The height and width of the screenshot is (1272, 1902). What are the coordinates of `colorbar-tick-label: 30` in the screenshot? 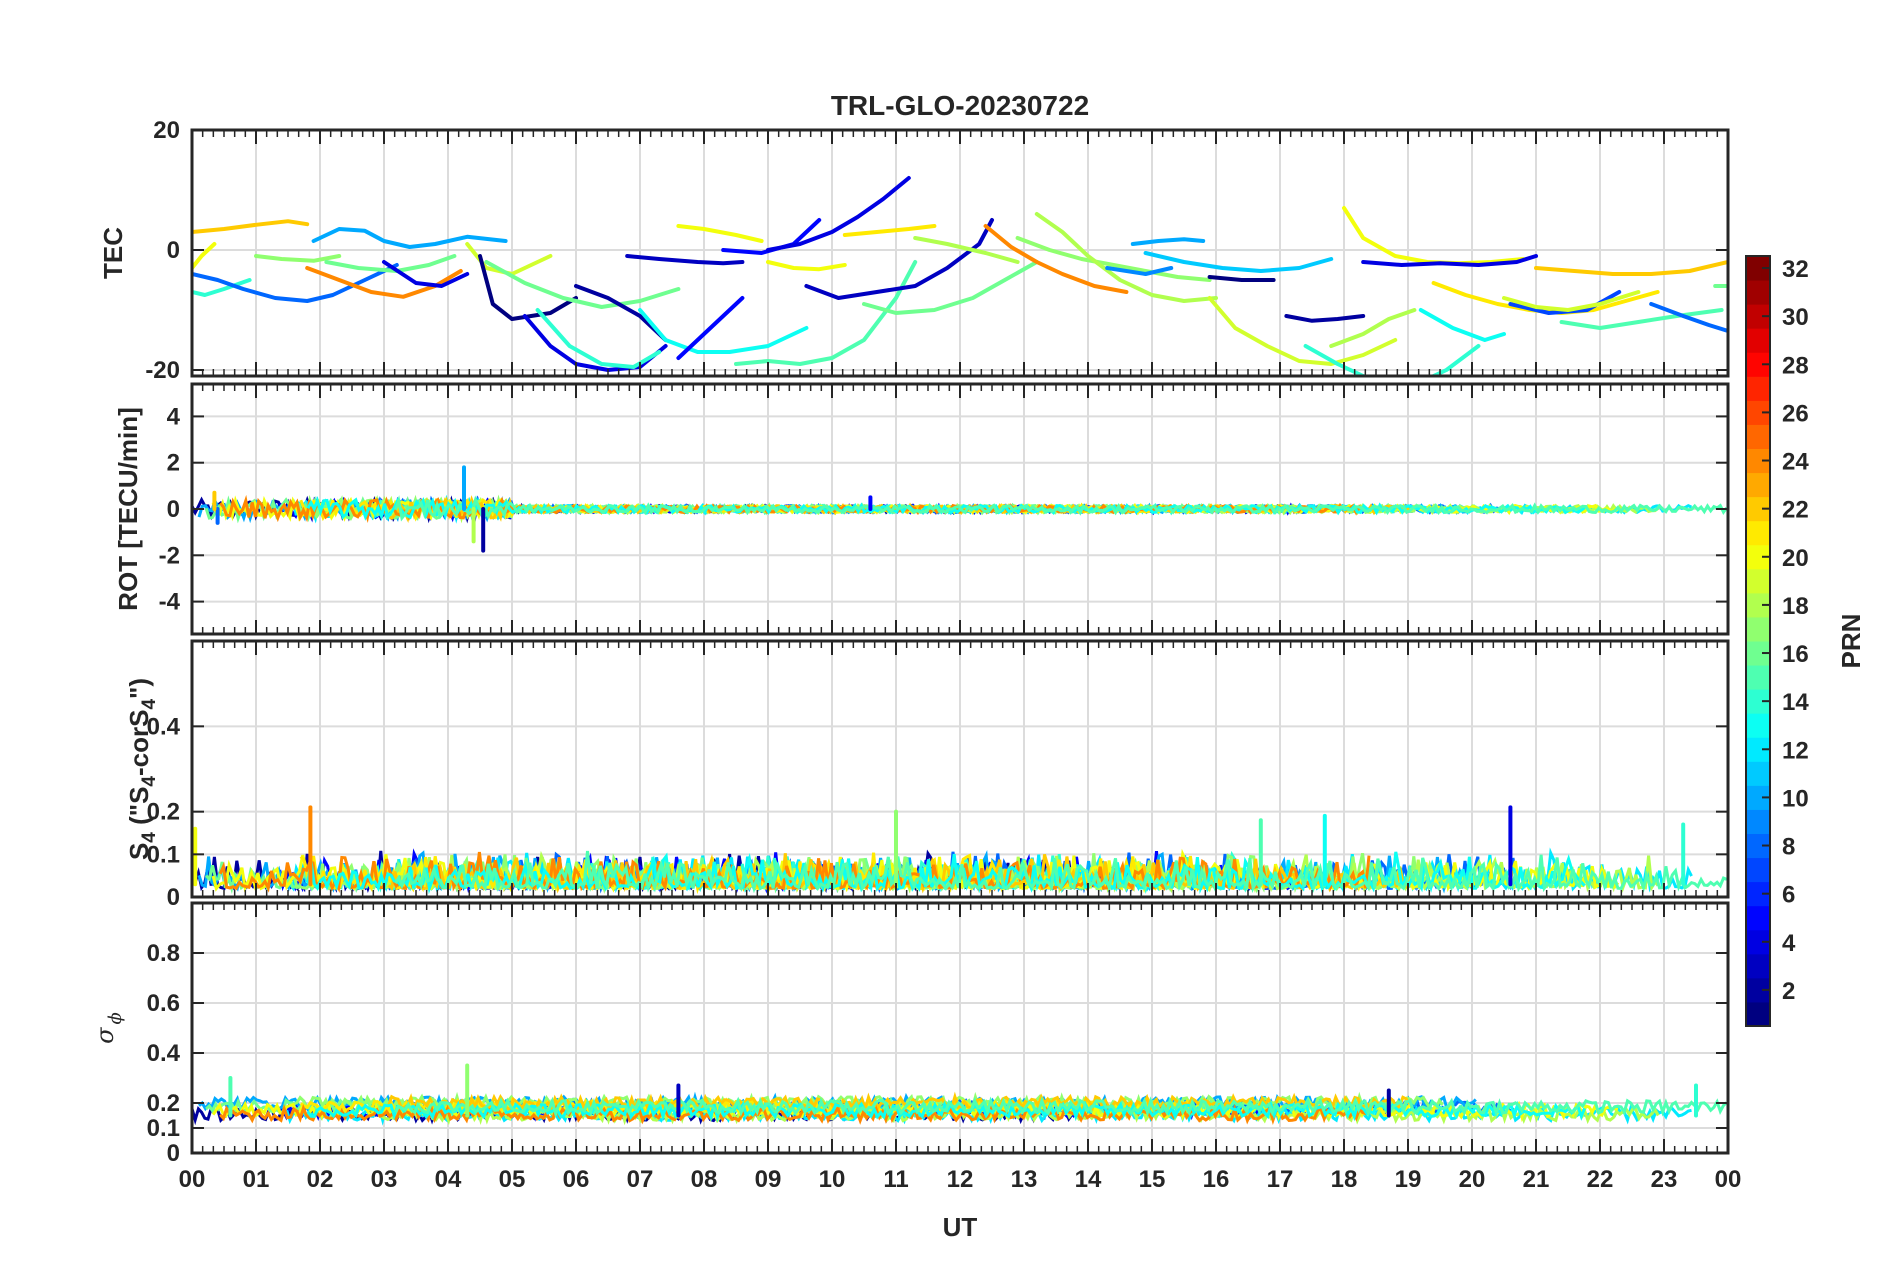 It's located at (1795, 317).